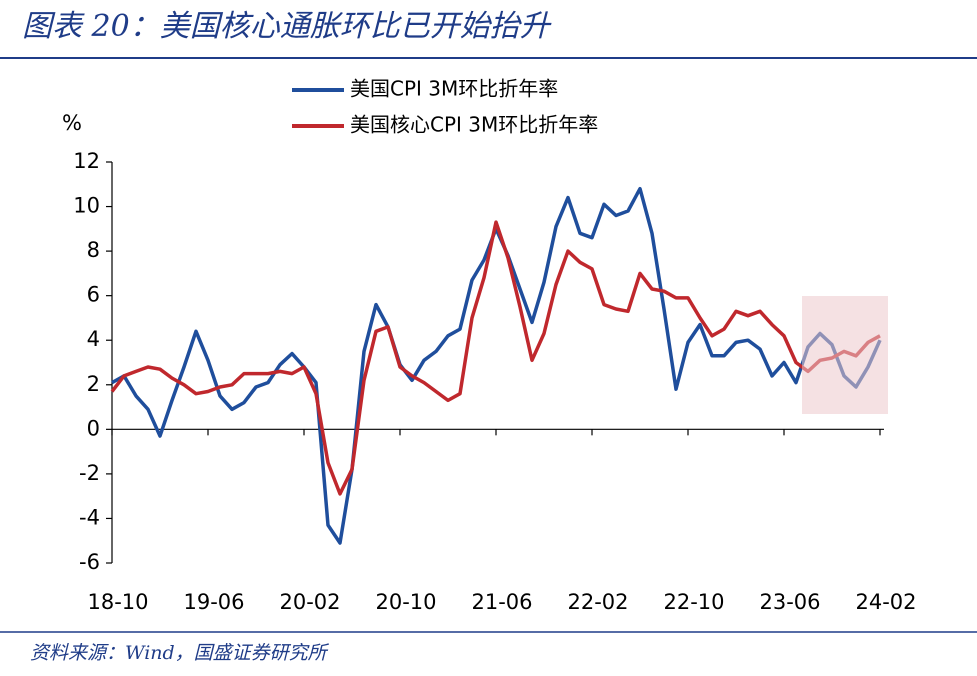  I want to click on chart-title: 图表 20：美国核心通胀环比已开始抬升, so click(287, 26).